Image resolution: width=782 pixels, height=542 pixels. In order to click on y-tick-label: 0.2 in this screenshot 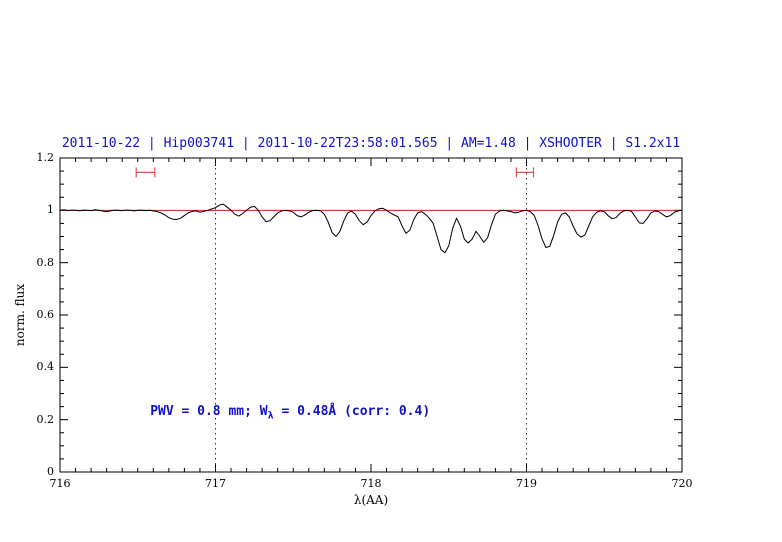, I will do `click(45, 419)`.